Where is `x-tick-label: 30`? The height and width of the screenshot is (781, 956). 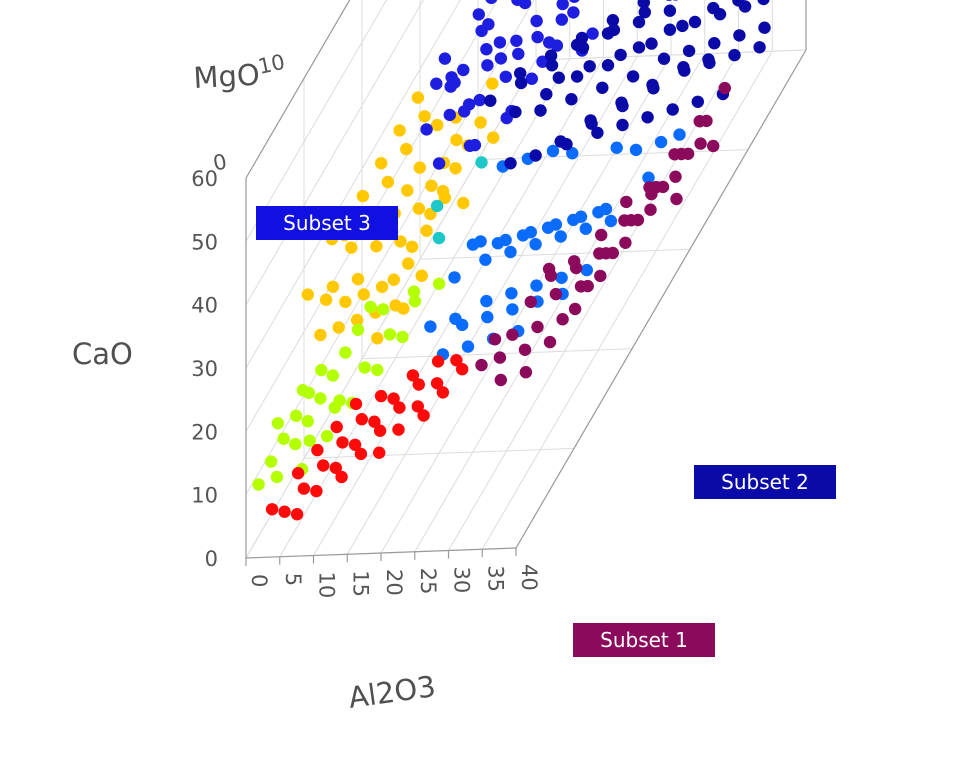 x-tick-label: 30 is located at coordinates (462, 580).